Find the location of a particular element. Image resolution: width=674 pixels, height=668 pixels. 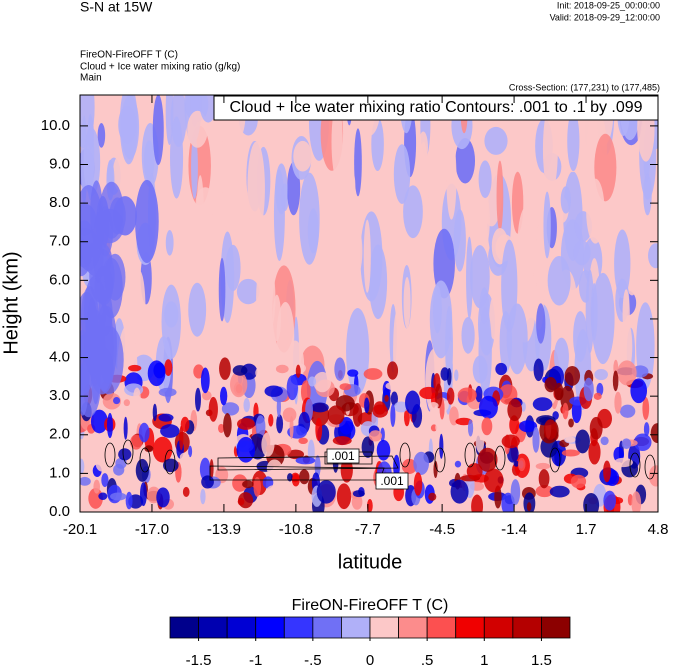

colorbar-tick-label: 1.5 is located at coordinates (541, 660).